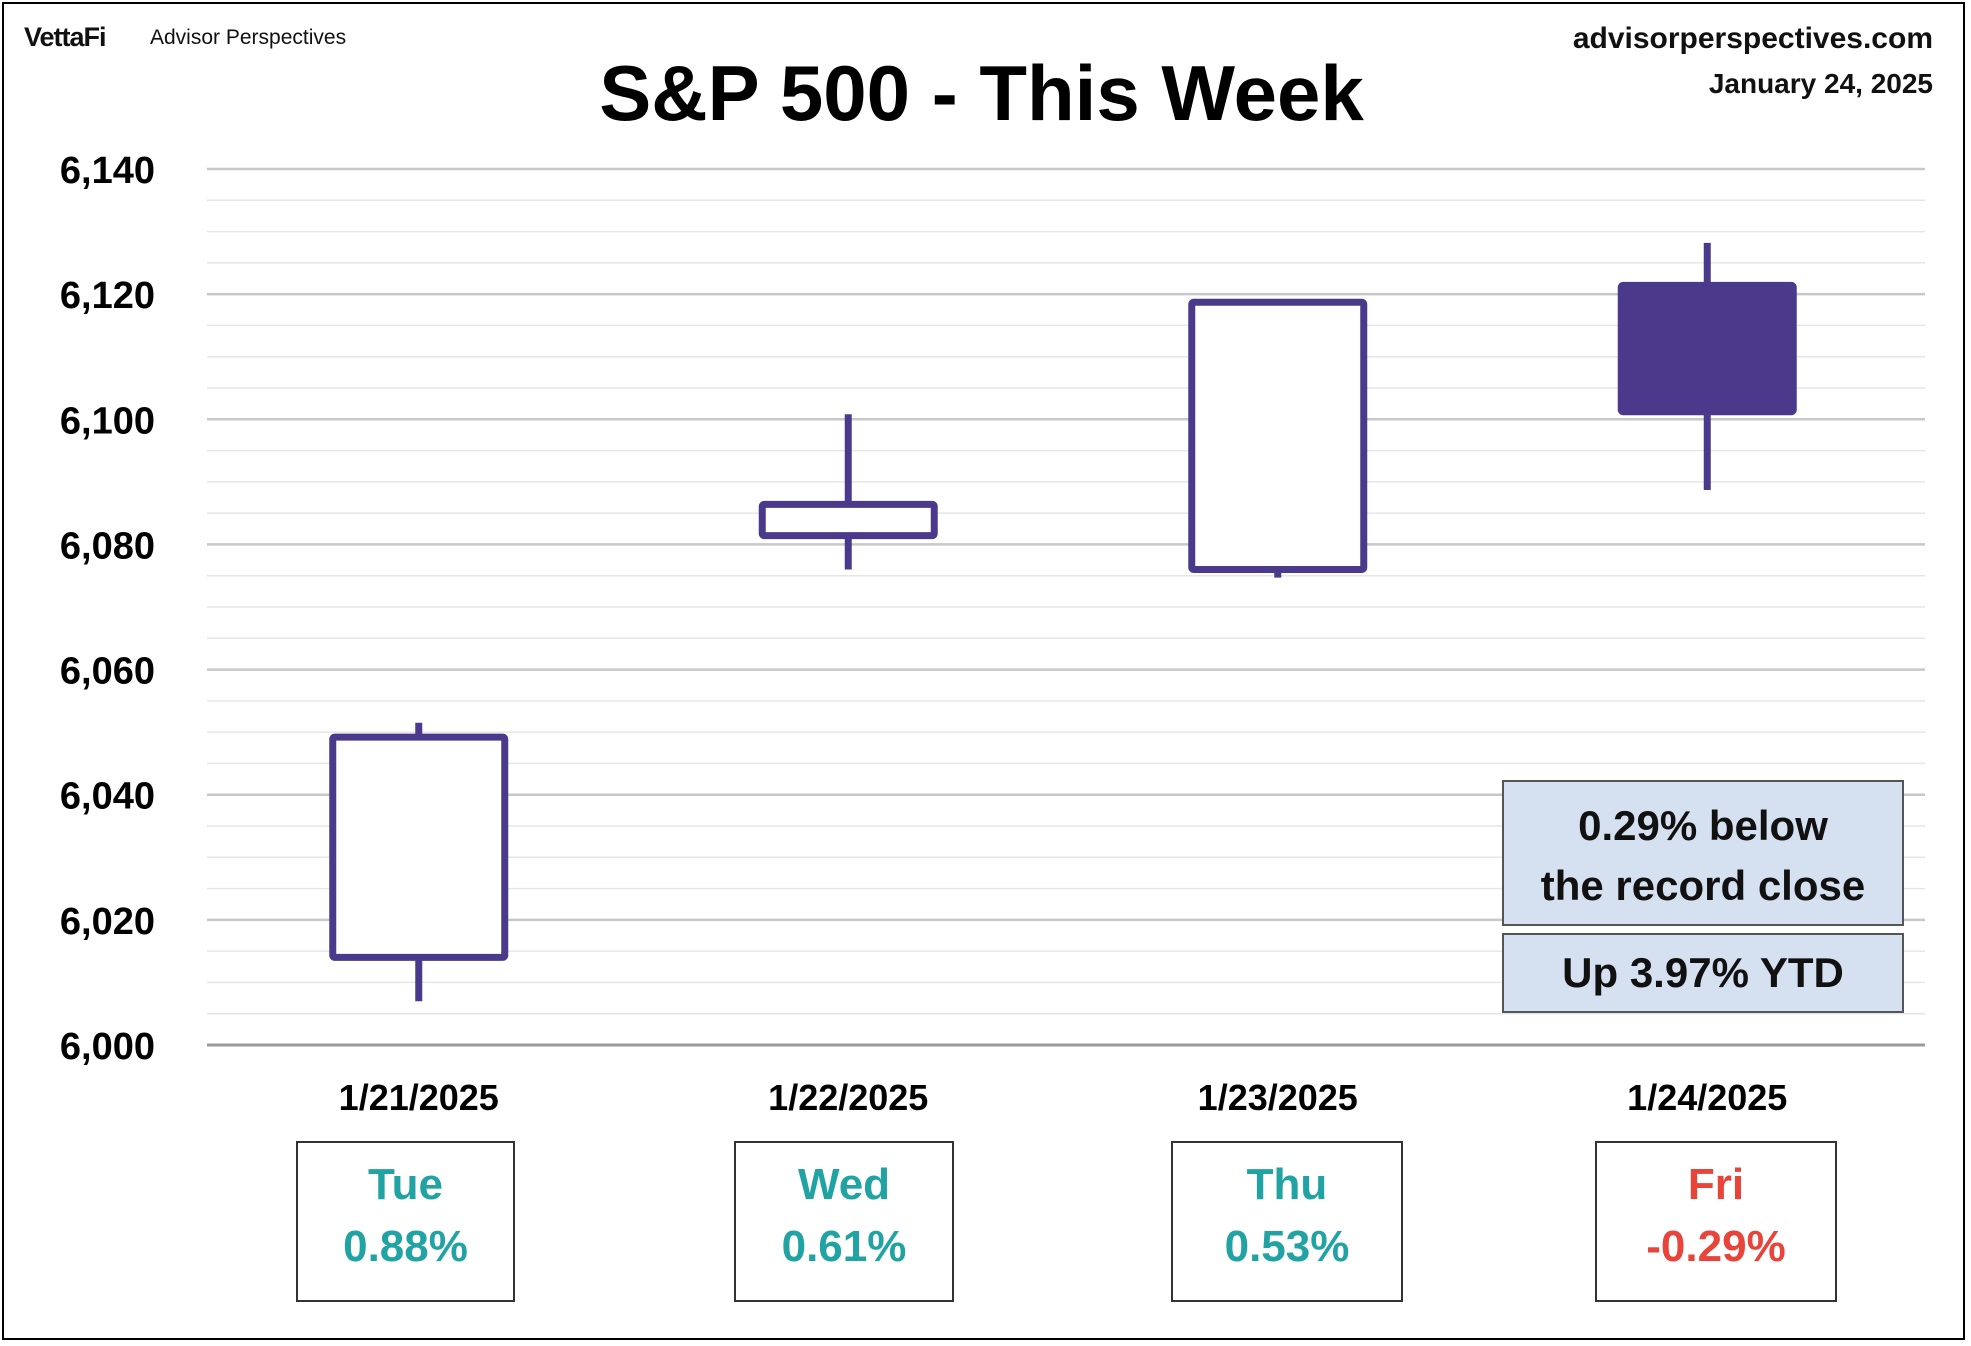  I want to click on day-change: 0.61%, so click(844, 1246).